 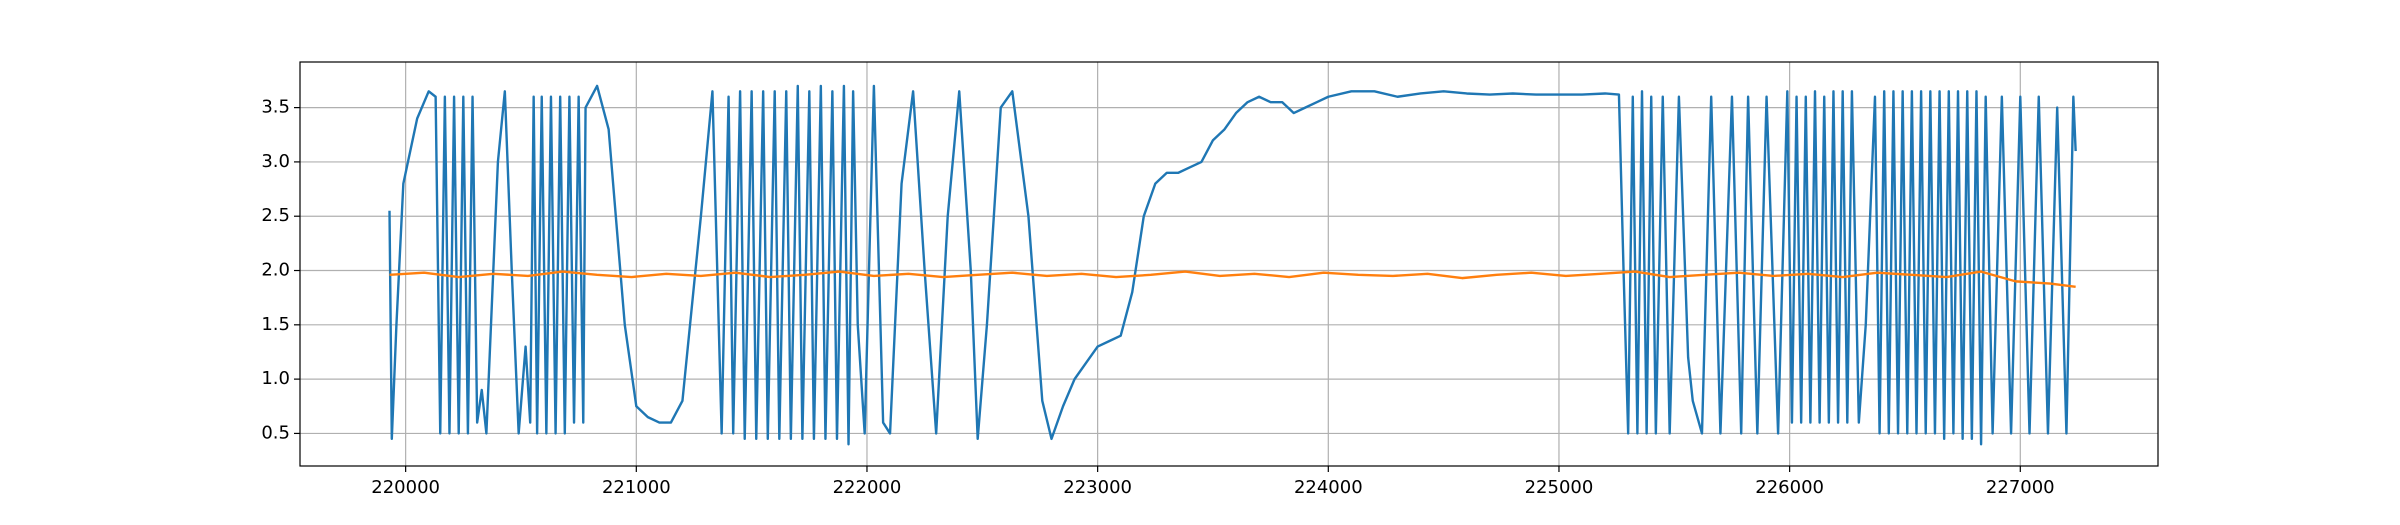 What do you see at coordinates (275, 215) in the screenshot?
I see `y-tick-label: 2.5` at bounding box center [275, 215].